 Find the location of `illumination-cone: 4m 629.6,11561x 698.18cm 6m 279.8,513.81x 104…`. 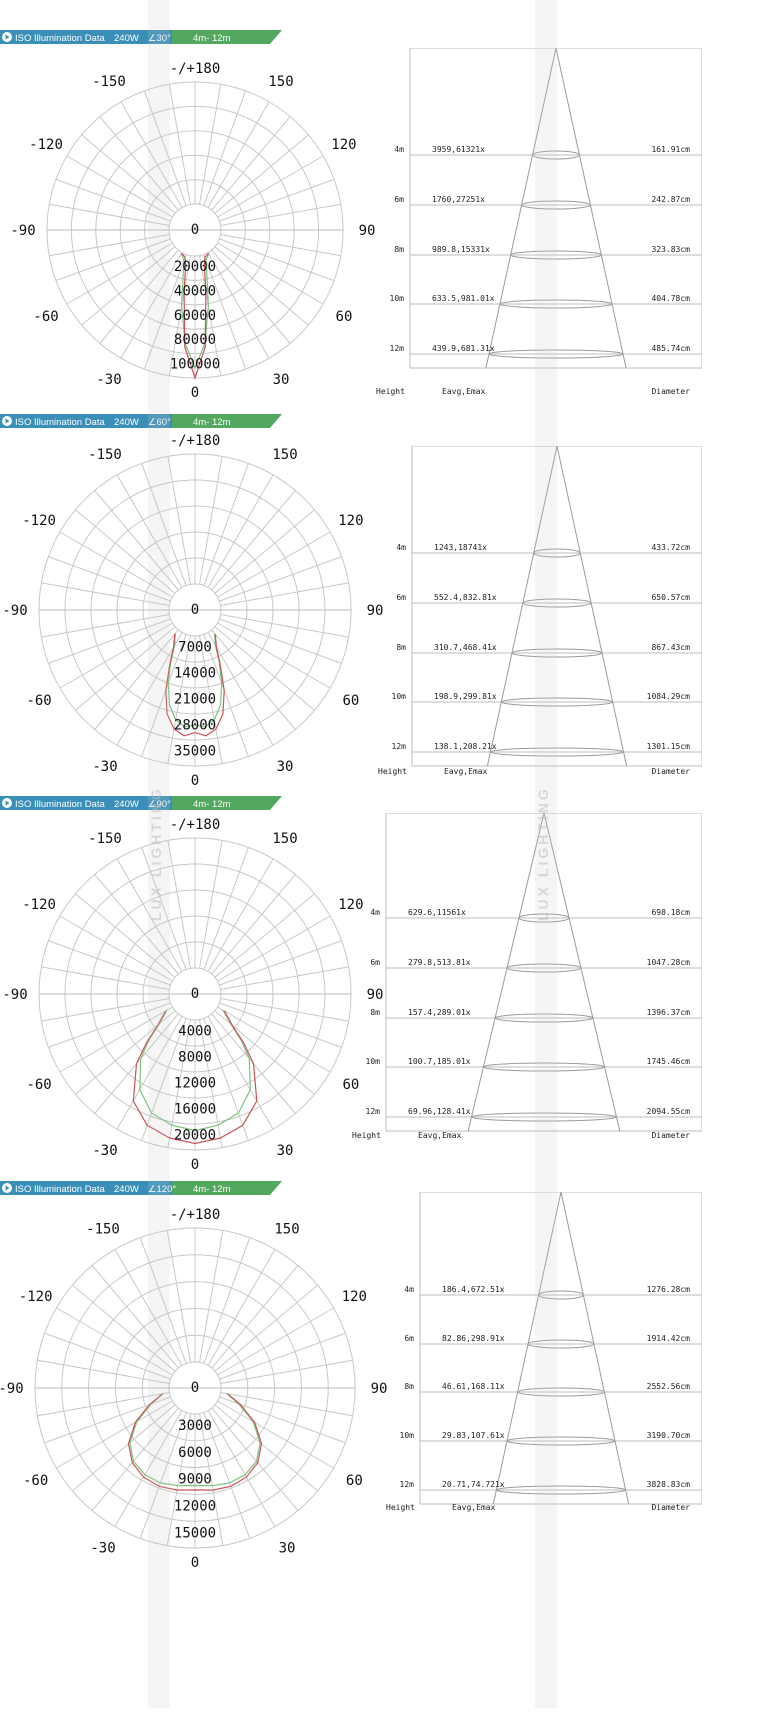

illumination-cone: 4m 629.6,11561x 698.18cm 6m 279.8,513.81x 104… is located at coordinates (524, 981).